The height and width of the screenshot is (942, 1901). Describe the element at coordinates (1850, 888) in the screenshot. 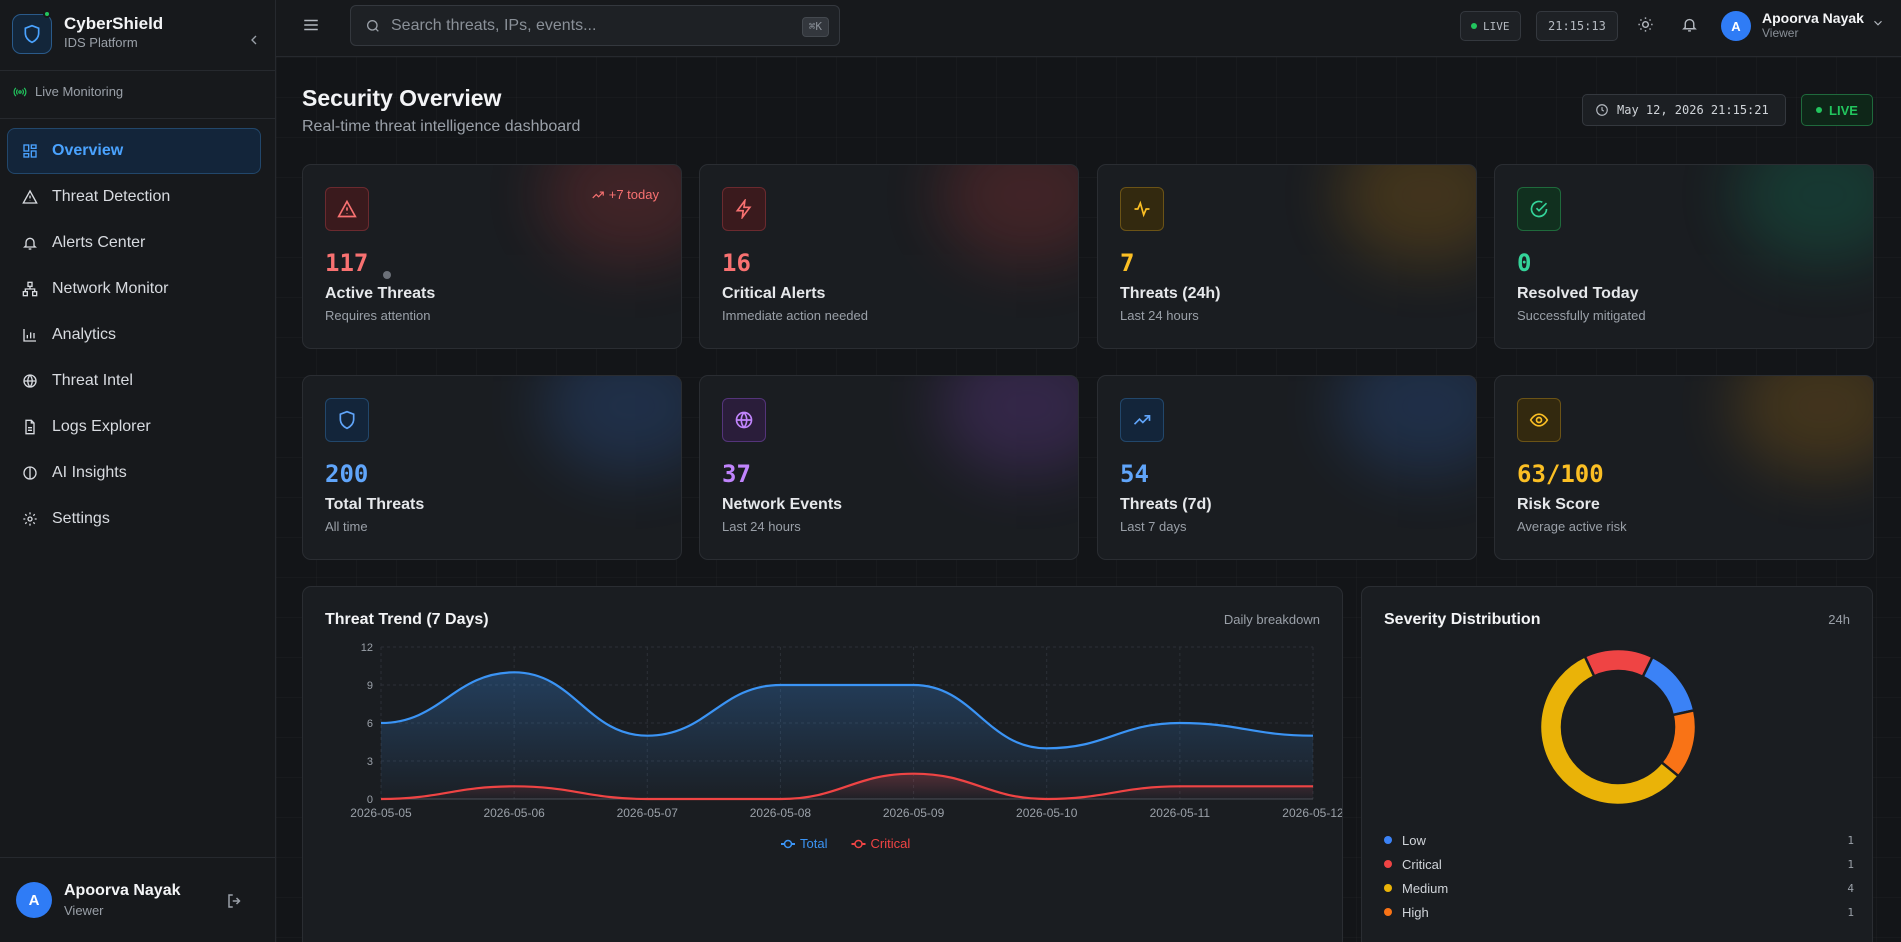

I see `legend-count: 4` at that location.